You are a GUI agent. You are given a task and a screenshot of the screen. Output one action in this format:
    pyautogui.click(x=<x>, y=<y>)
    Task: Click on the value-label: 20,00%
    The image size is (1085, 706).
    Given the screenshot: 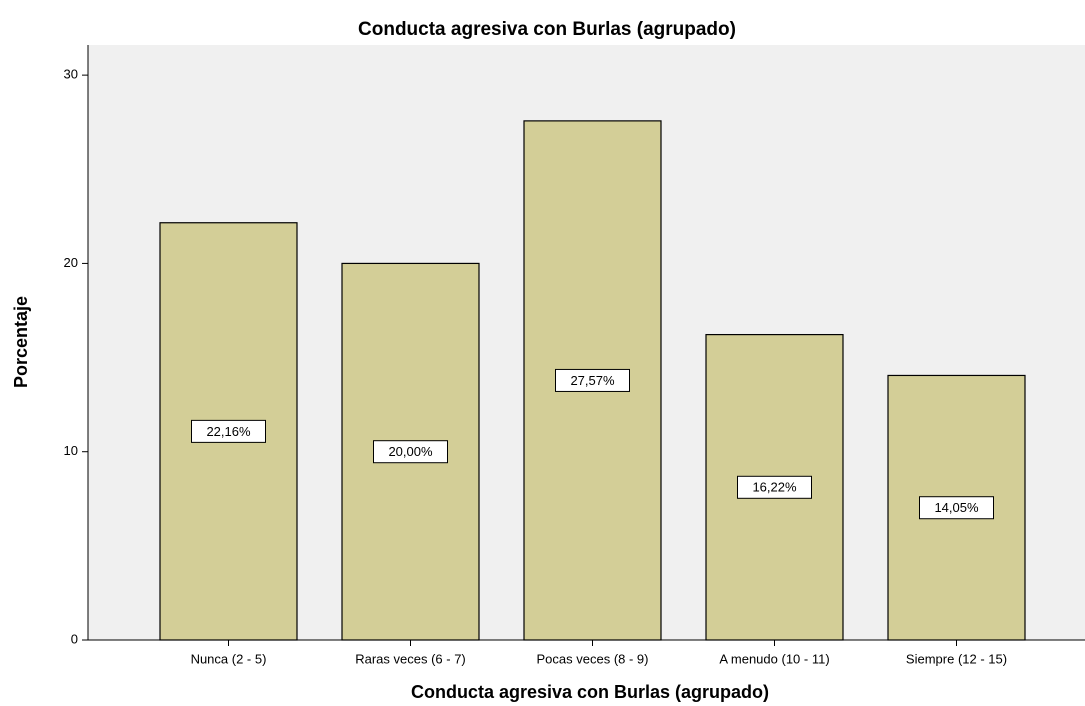 What is the action you would take?
    pyautogui.click(x=410, y=451)
    